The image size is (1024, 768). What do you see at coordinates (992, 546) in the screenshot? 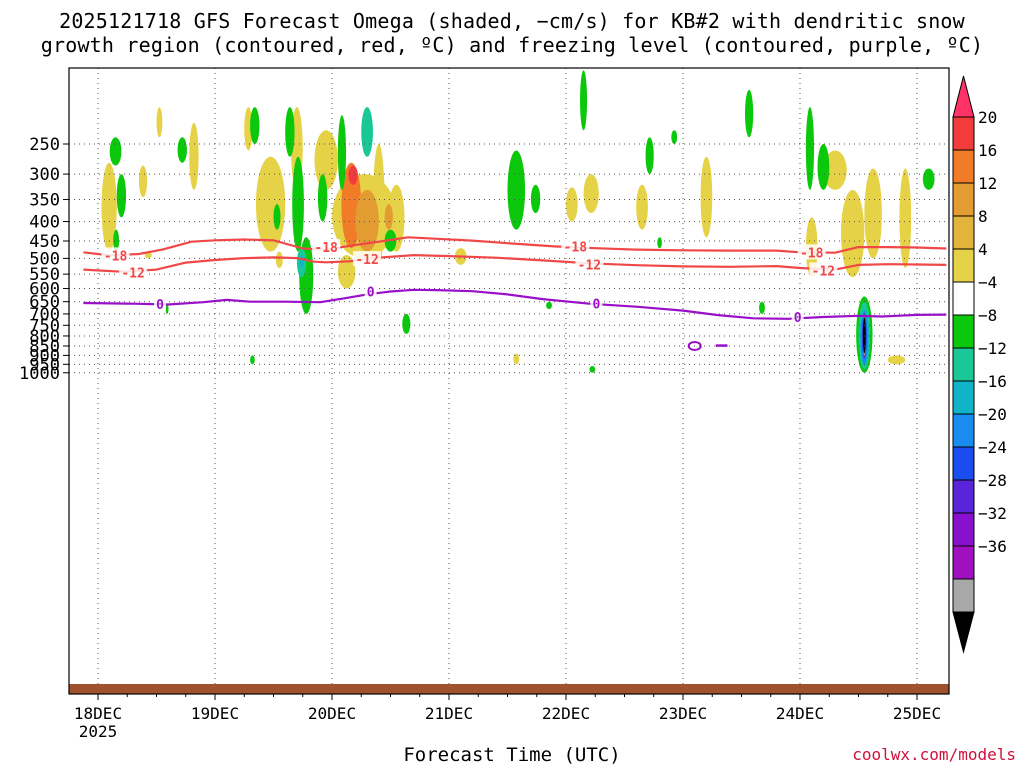
I see `colorbar-label: −36` at bounding box center [992, 546].